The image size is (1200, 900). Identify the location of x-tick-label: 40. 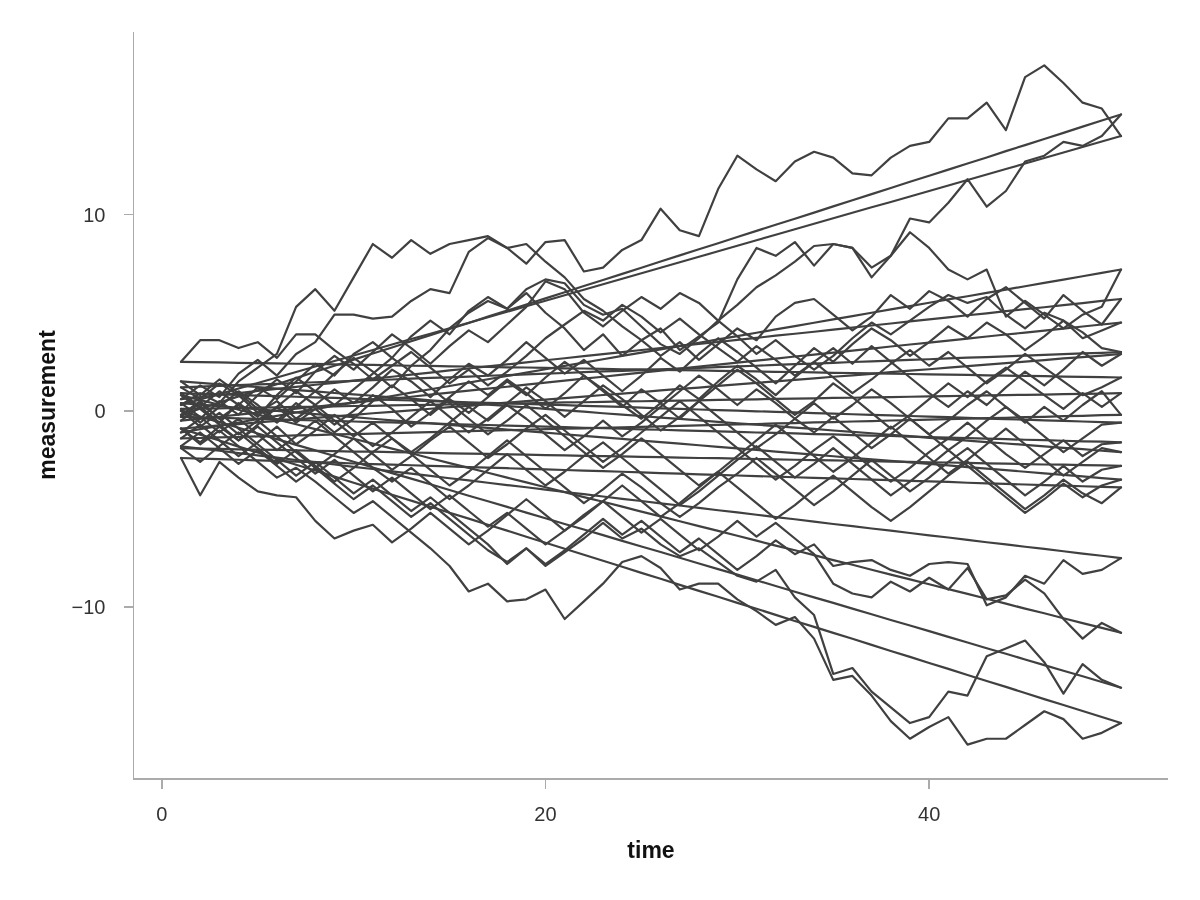
(929, 813).